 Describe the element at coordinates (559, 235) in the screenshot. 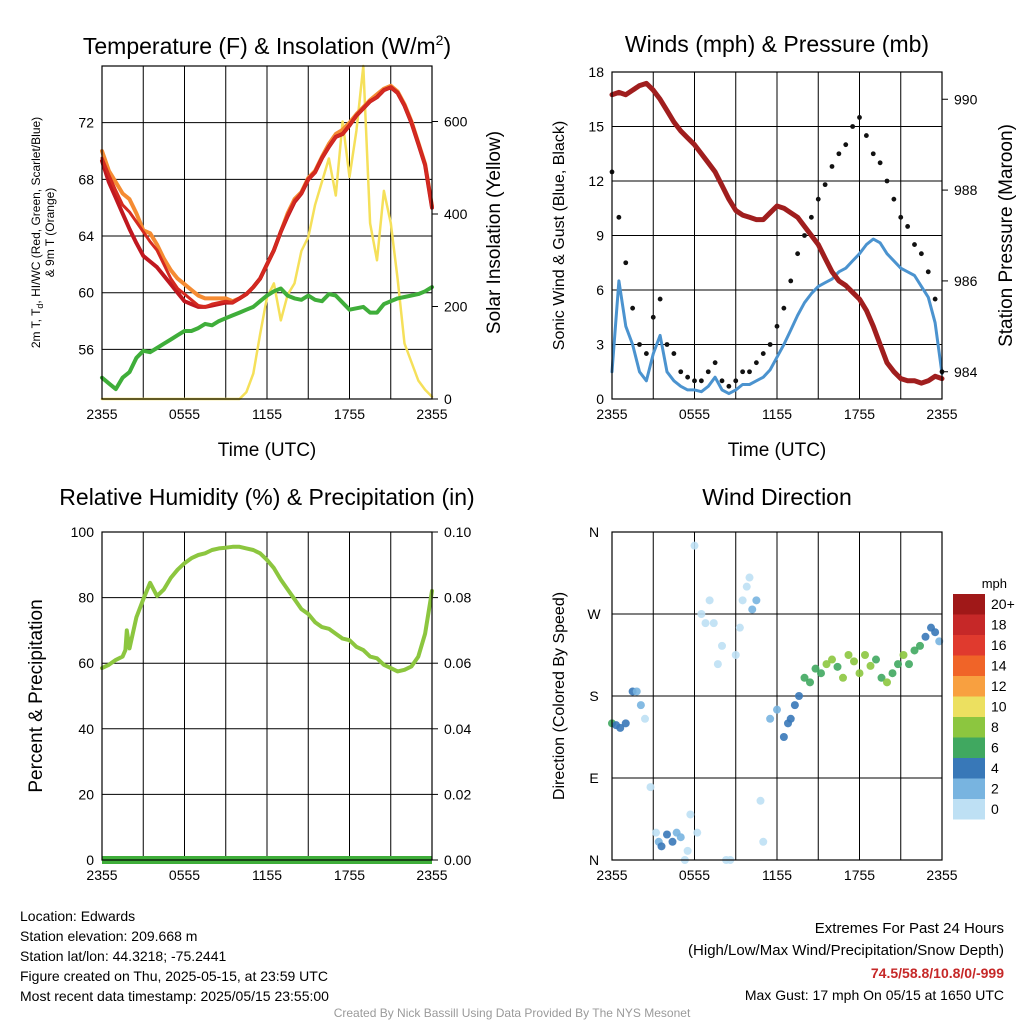

I see `y-axis-label-left: Sonic Wind & Gust (Blue, Black)` at that location.